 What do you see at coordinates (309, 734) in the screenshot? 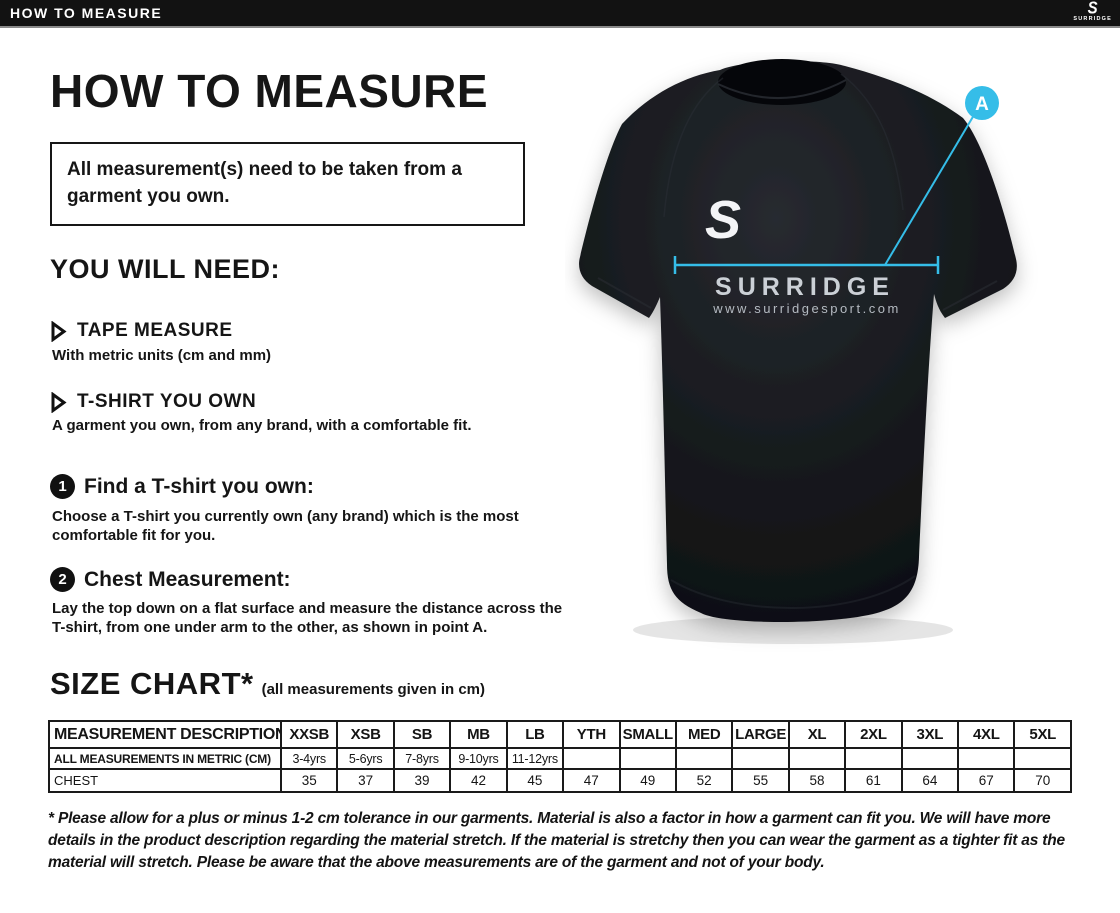
I see `column-header: XXSB` at bounding box center [309, 734].